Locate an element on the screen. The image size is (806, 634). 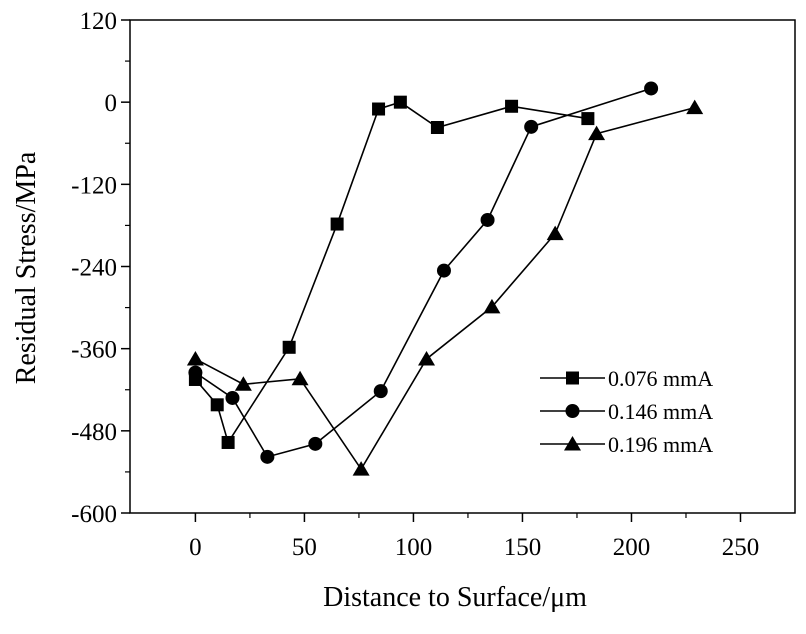
legend-marker-square is located at coordinates (572, 378).